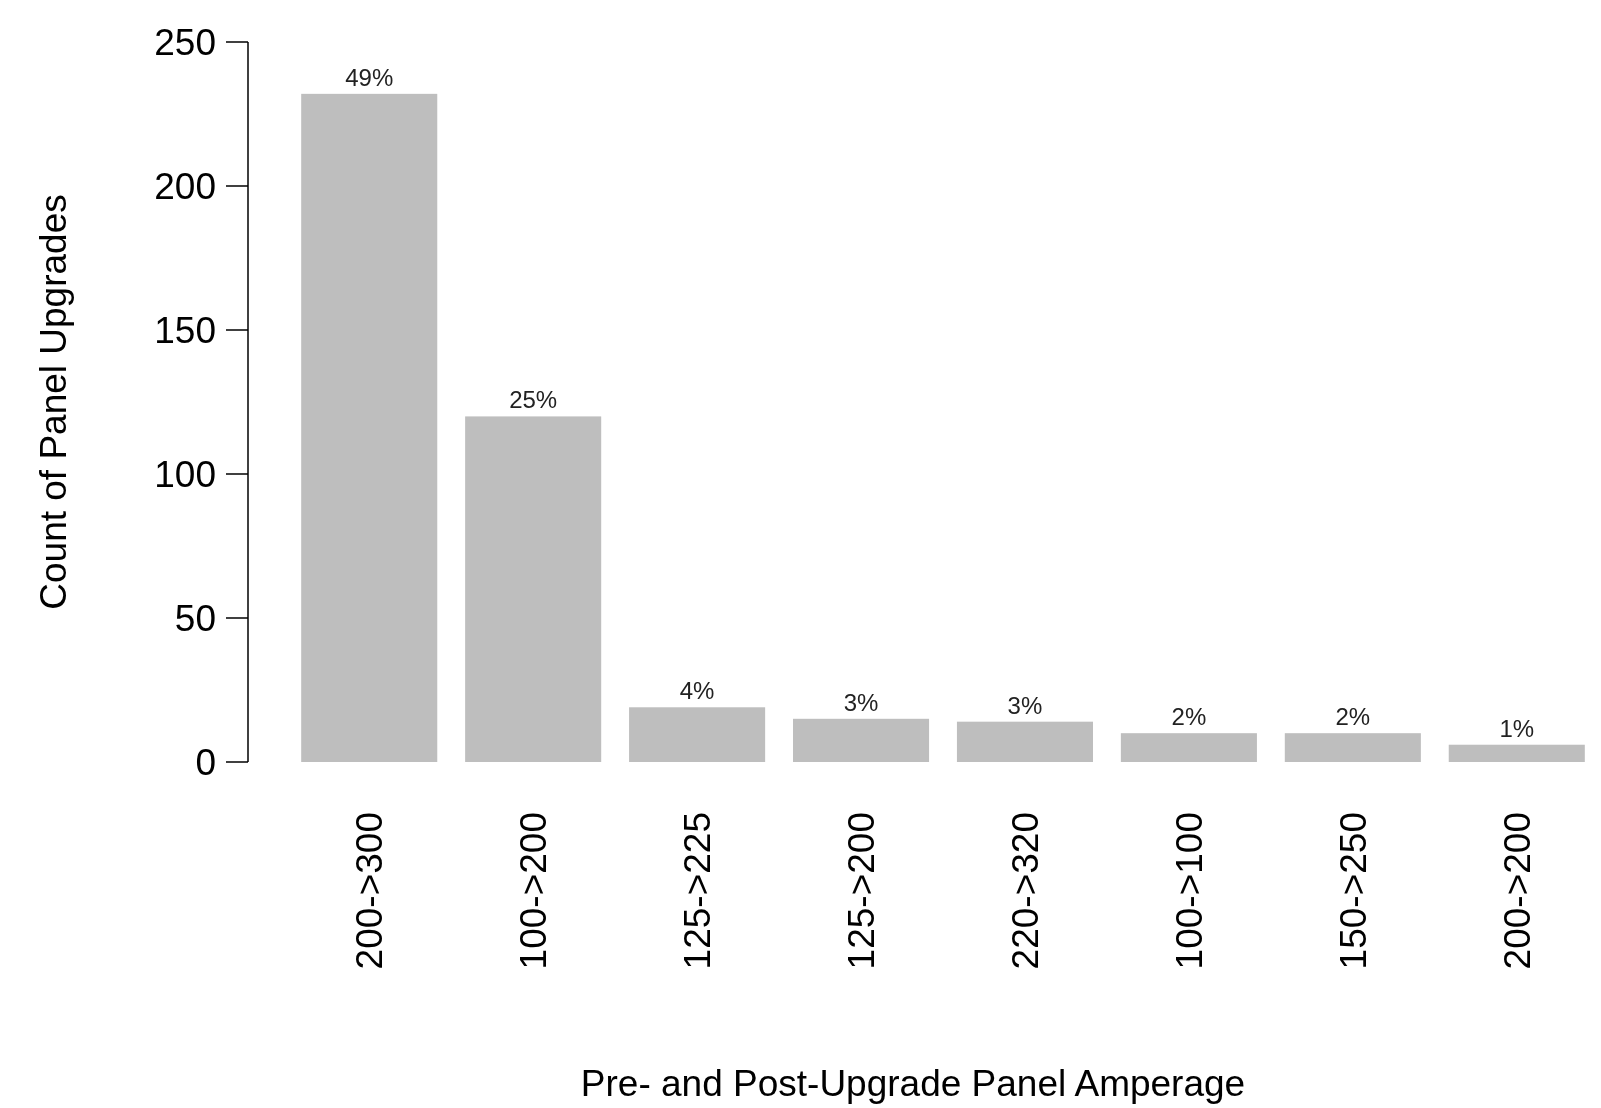 This screenshot has height=1108, width=1601. What do you see at coordinates (861, 891) in the screenshot?
I see `x-tick-label: 125->200` at bounding box center [861, 891].